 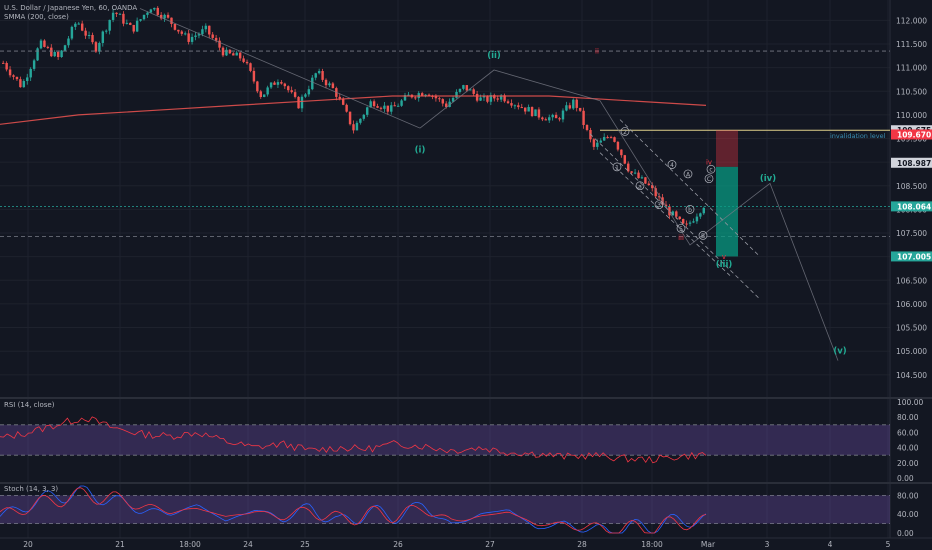 What do you see at coordinates (710, 170) in the screenshot?
I see `micro-wave-text: c` at bounding box center [710, 170].